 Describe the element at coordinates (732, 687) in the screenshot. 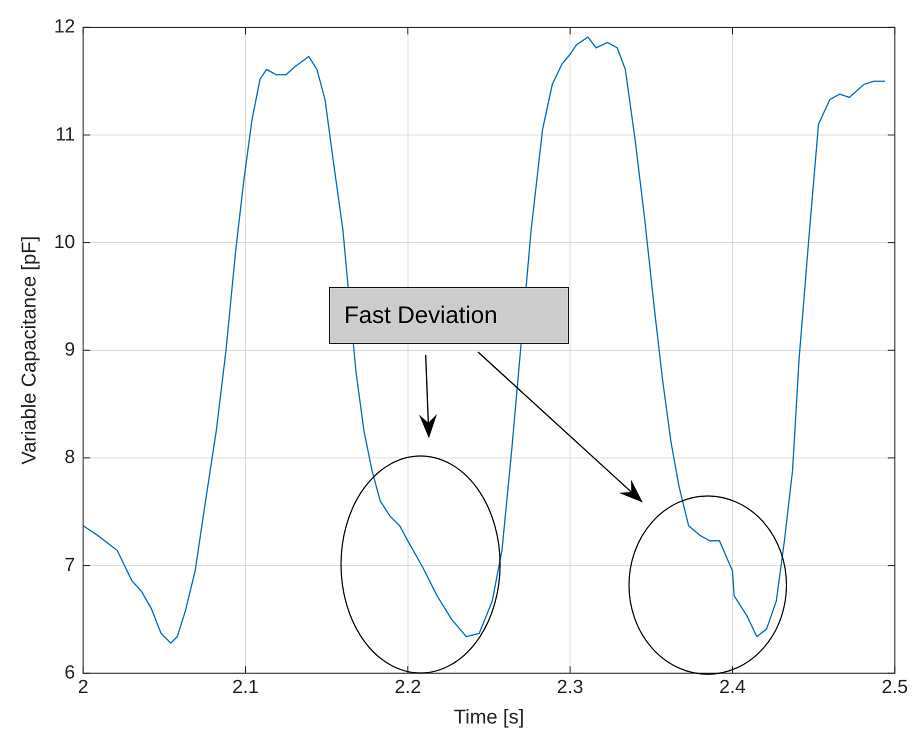

I see `x-tick-label: 2.4` at that location.